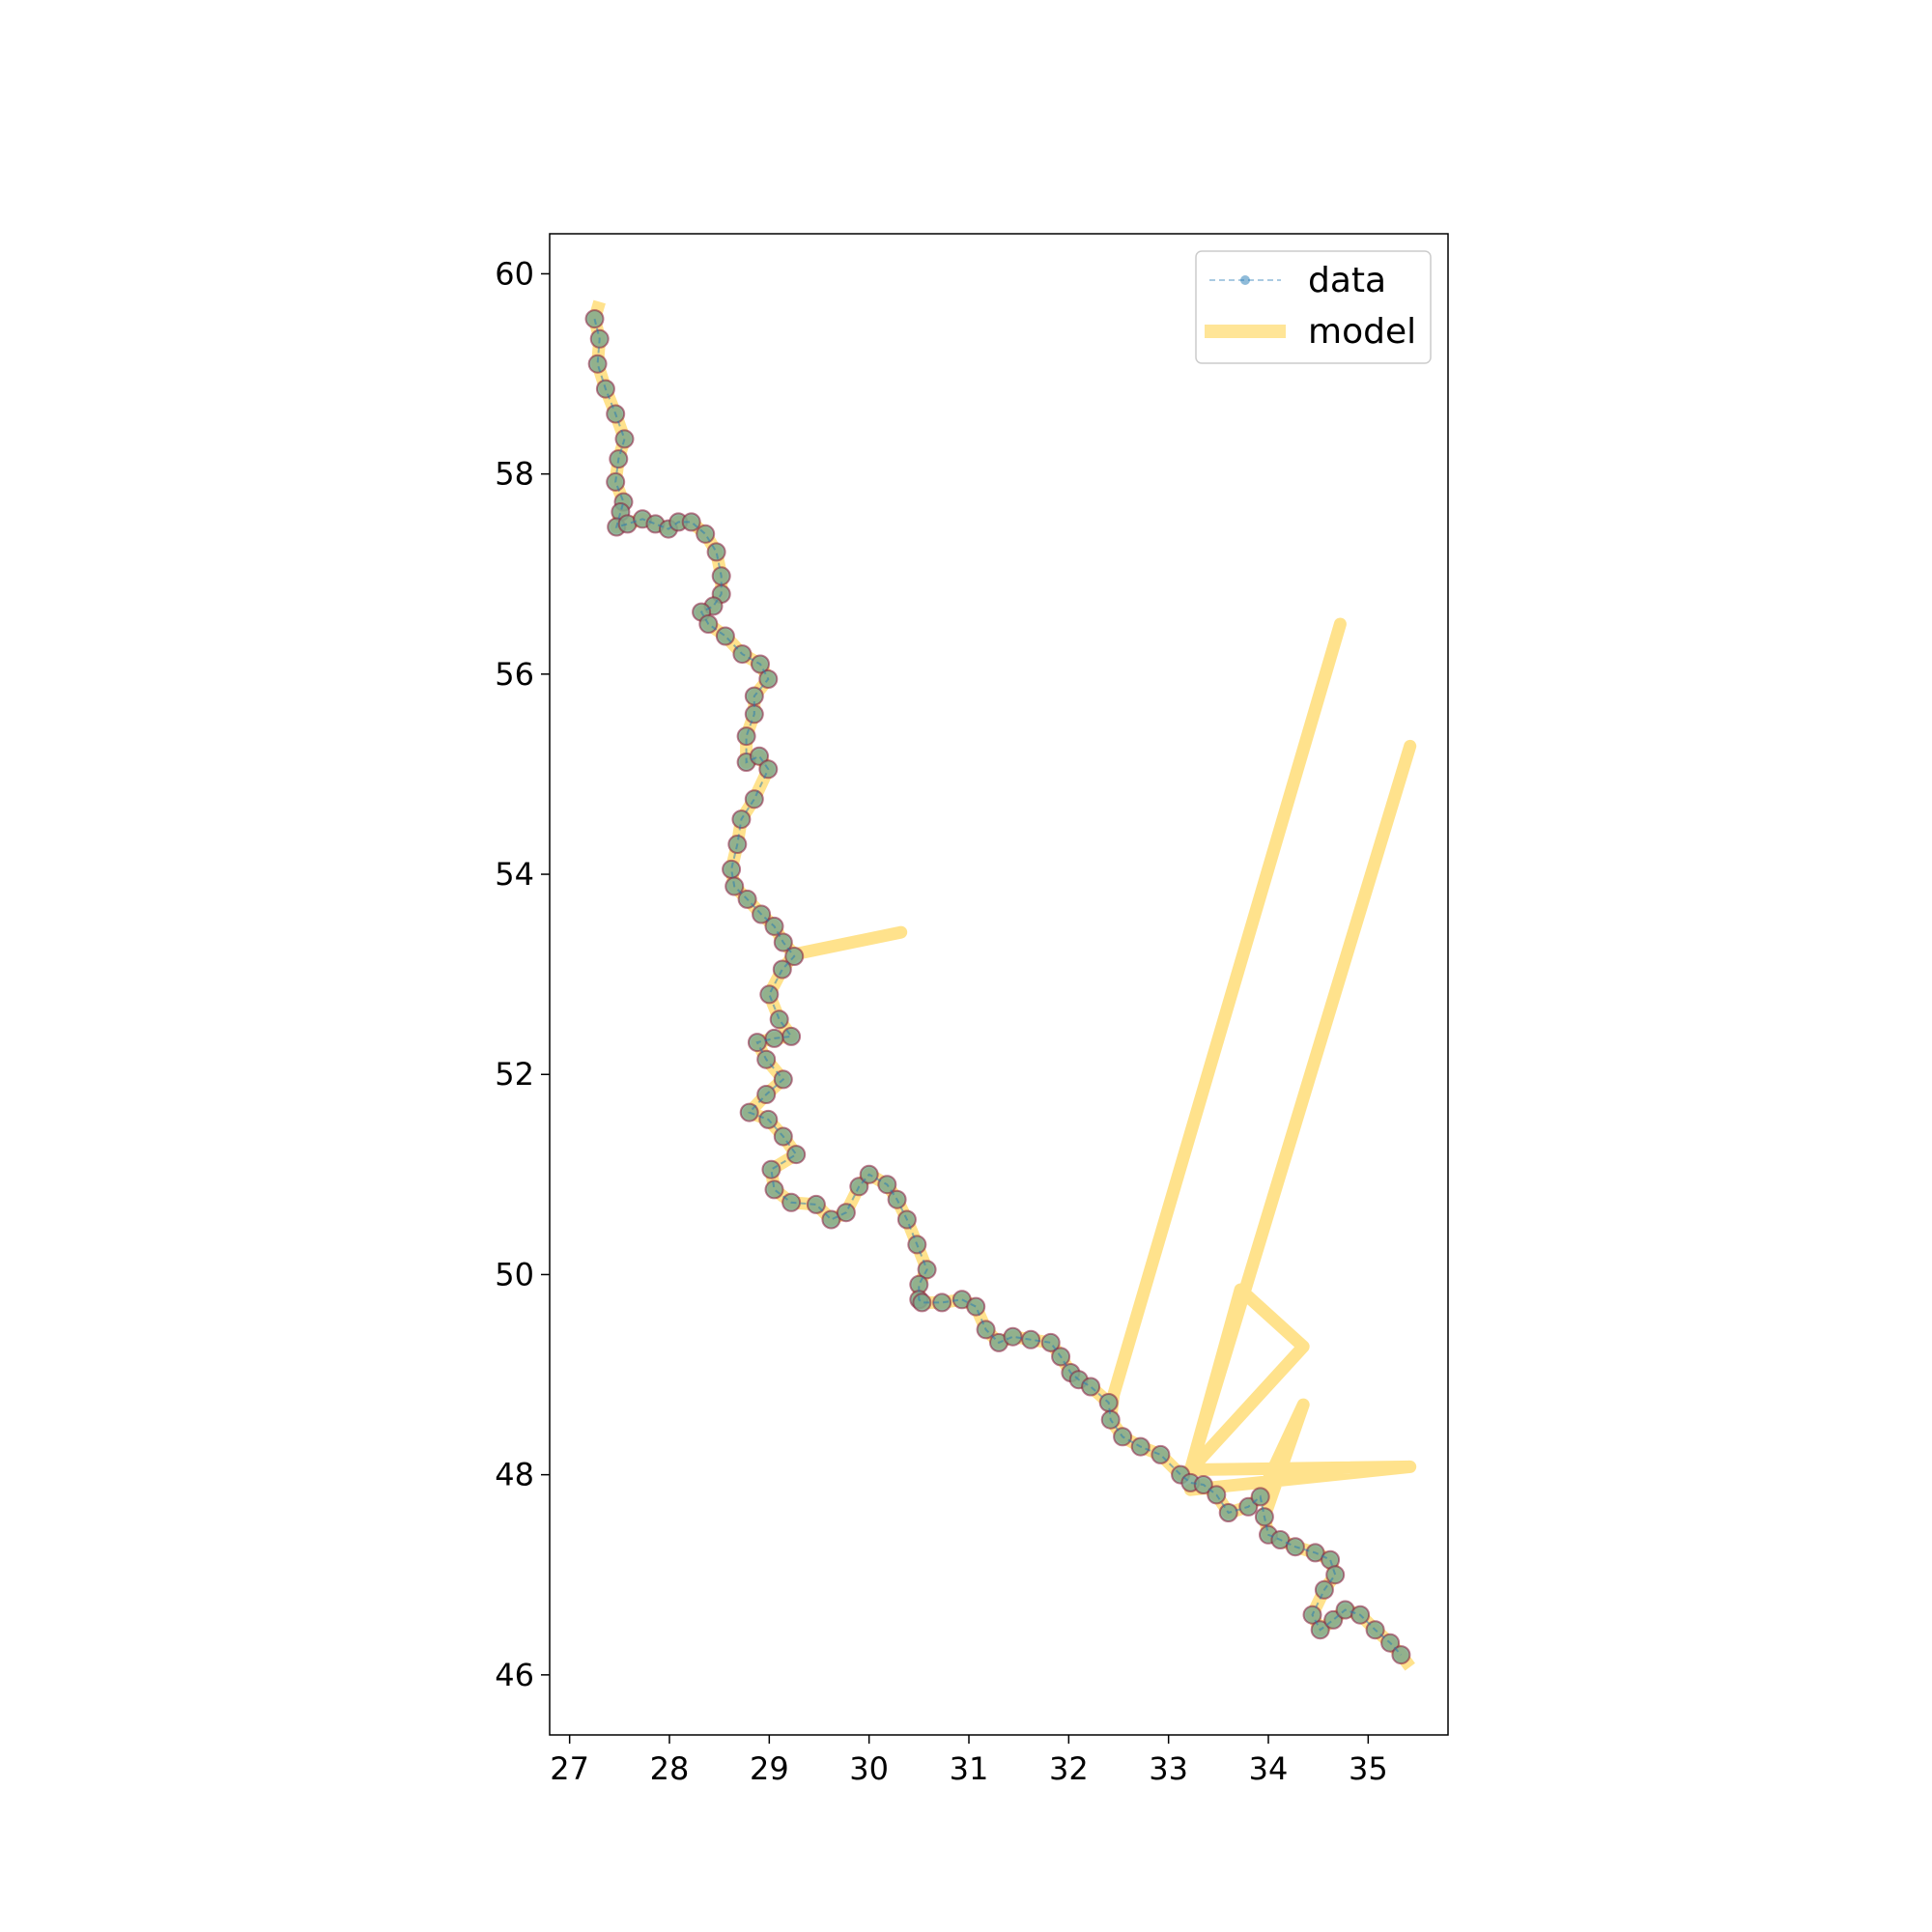 The image size is (1932, 1932). Describe the element at coordinates (1347, 280) in the screenshot. I see `legend-data-label: data` at that location.